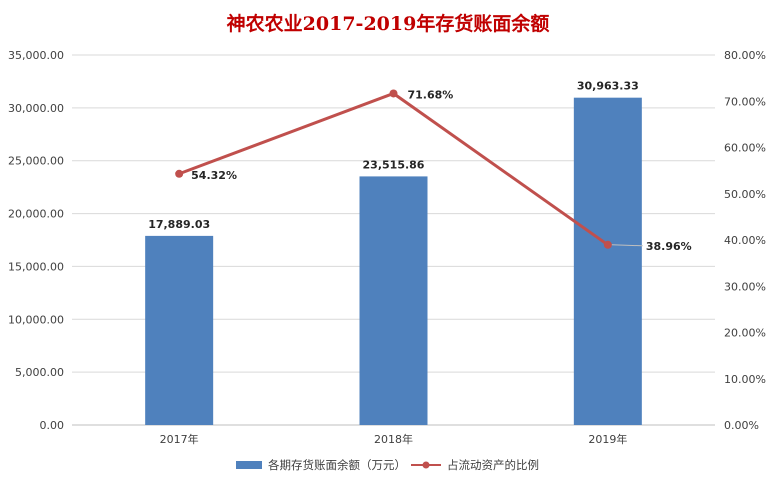 The height and width of the screenshot is (488, 775). I want to click on left-tick-label: 0.00, so click(52, 425).